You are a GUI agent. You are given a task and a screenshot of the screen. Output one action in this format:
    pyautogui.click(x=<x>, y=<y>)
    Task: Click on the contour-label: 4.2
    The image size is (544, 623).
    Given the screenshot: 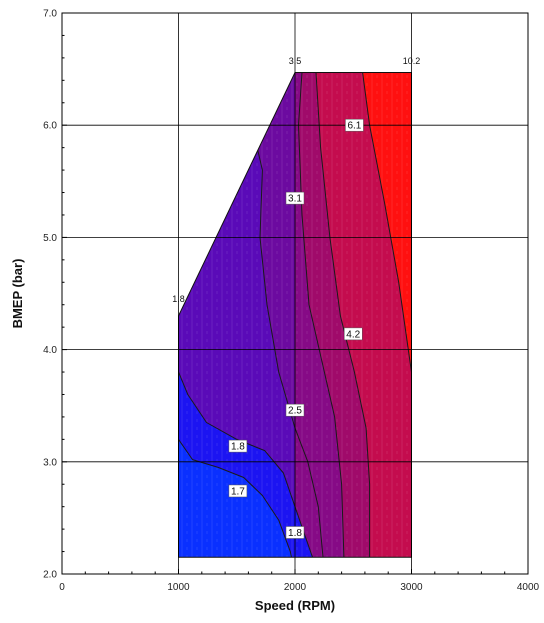 What is the action you would take?
    pyautogui.click(x=353, y=334)
    